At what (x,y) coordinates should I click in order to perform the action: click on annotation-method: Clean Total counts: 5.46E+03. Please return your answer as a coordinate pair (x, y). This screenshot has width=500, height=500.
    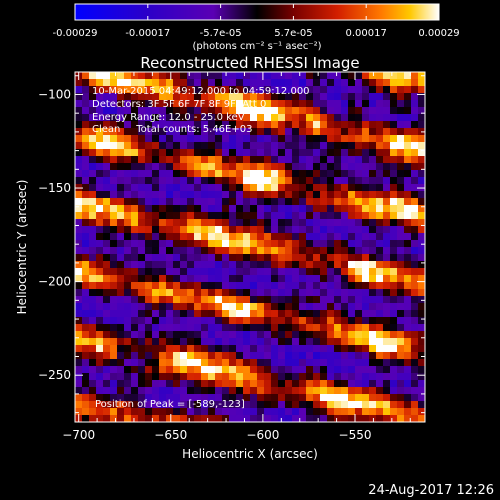
    Looking at the image, I should click on (172, 129).